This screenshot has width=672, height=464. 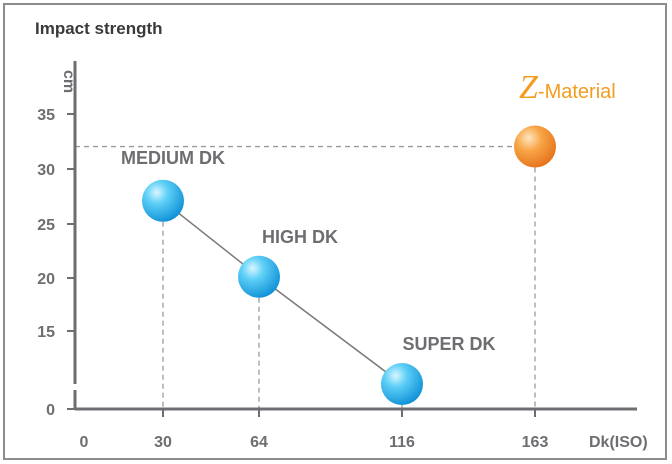 What do you see at coordinates (529, 87) in the screenshot?
I see `z-letter: Z` at bounding box center [529, 87].